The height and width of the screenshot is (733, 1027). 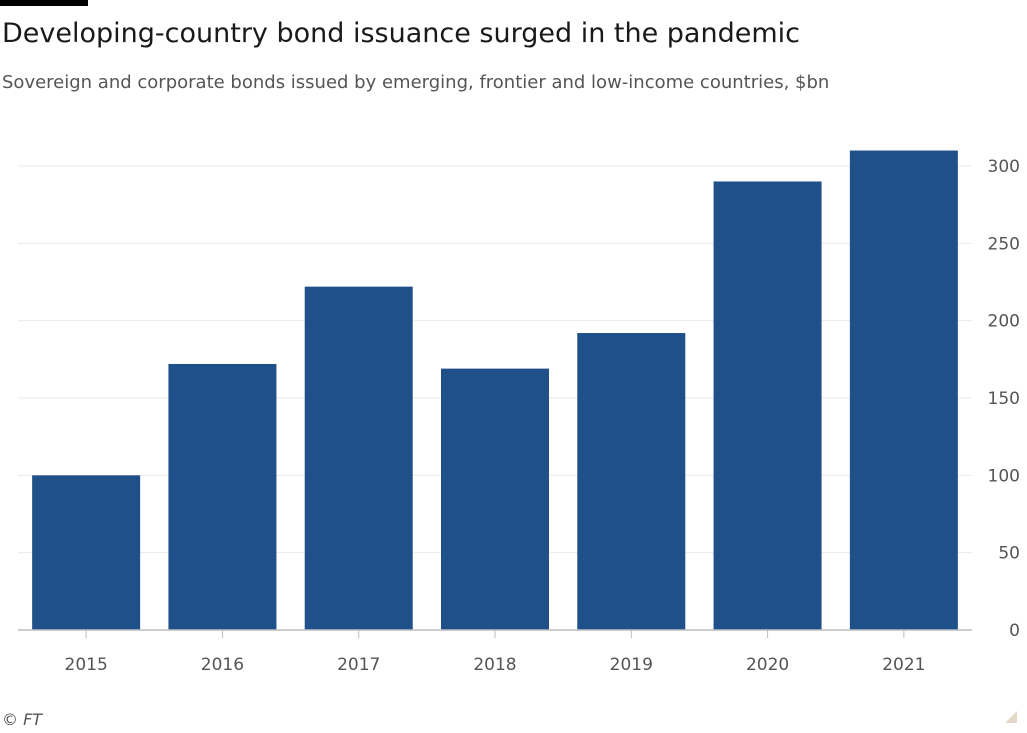 I want to click on y-tick-label: 50, so click(x=1009, y=554).